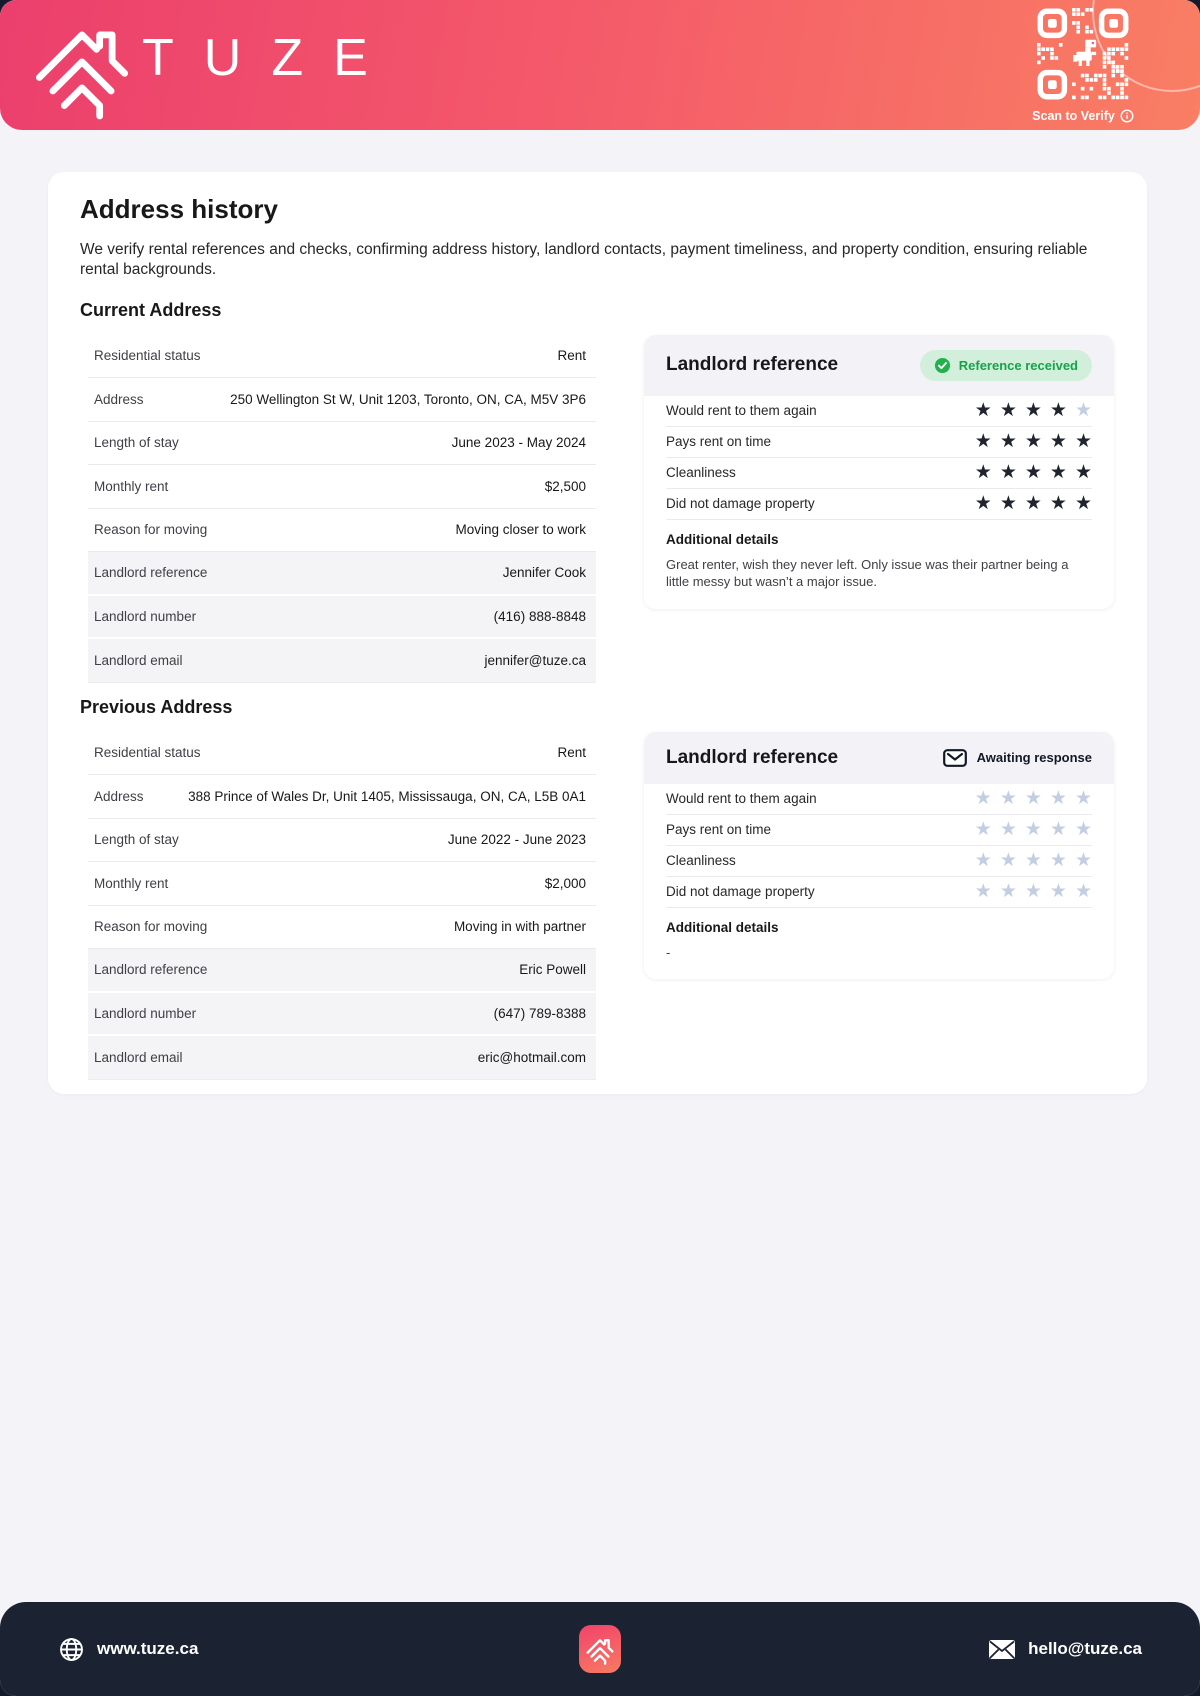 This screenshot has height=1696, width=1200. I want to click on table-row: Landlord number (416) 888-8848, so click(342, 617).